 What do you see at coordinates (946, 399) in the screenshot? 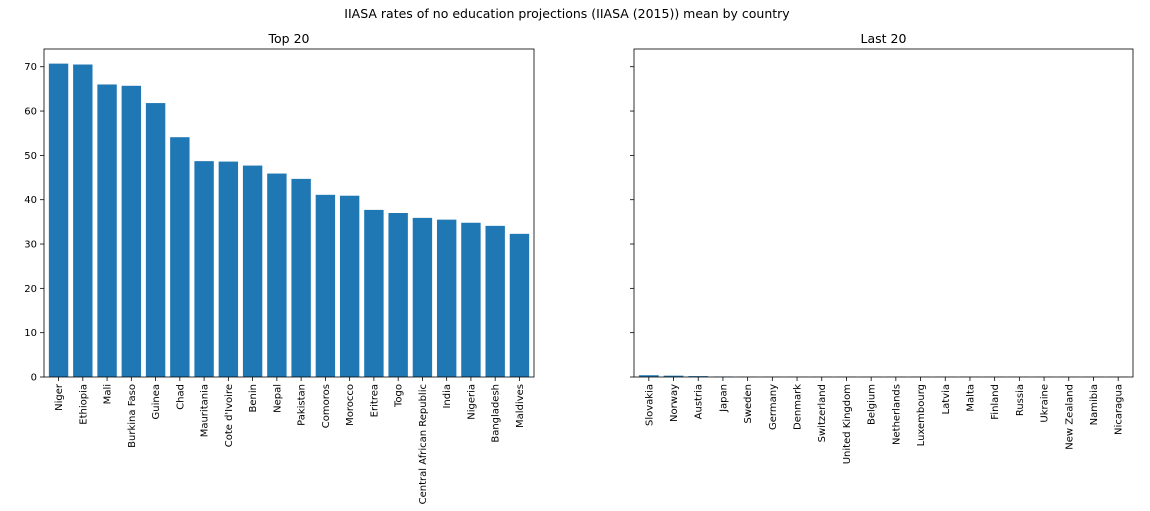
I see `x-tick-label: Latvia` at bounding box center [946, 399].